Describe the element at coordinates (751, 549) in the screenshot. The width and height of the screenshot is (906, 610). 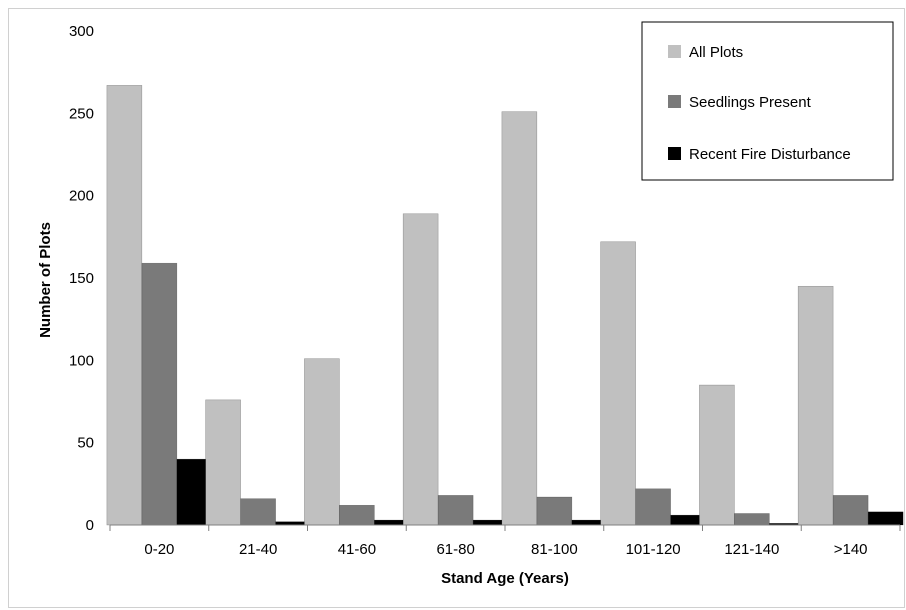
I see `x-tick-label: 121-140` at that location.